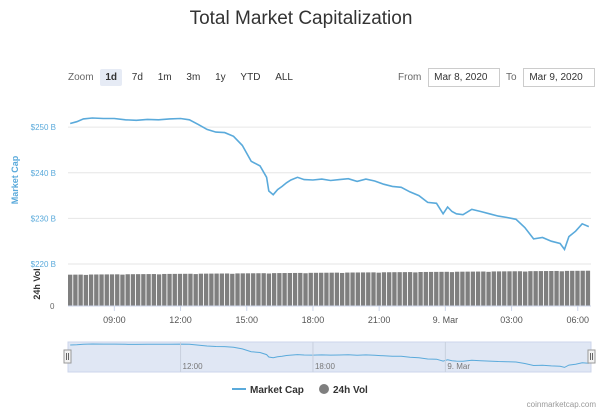  What do you see at coordinates (379, 320) in the screenshot?
I see `x-tick-label: 21:00` at bounding box center [379, 320].